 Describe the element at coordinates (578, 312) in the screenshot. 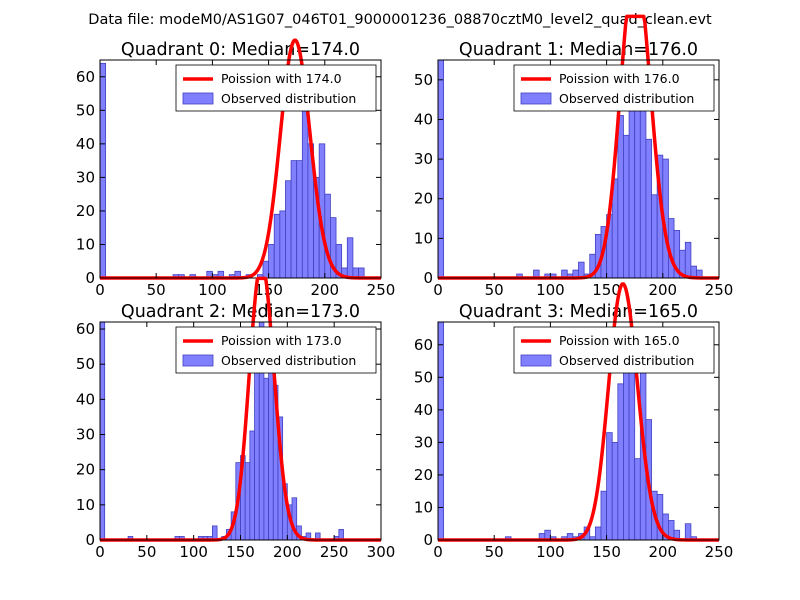

I see `panel-title: Quadrant 3: Median=165.0` at that location.